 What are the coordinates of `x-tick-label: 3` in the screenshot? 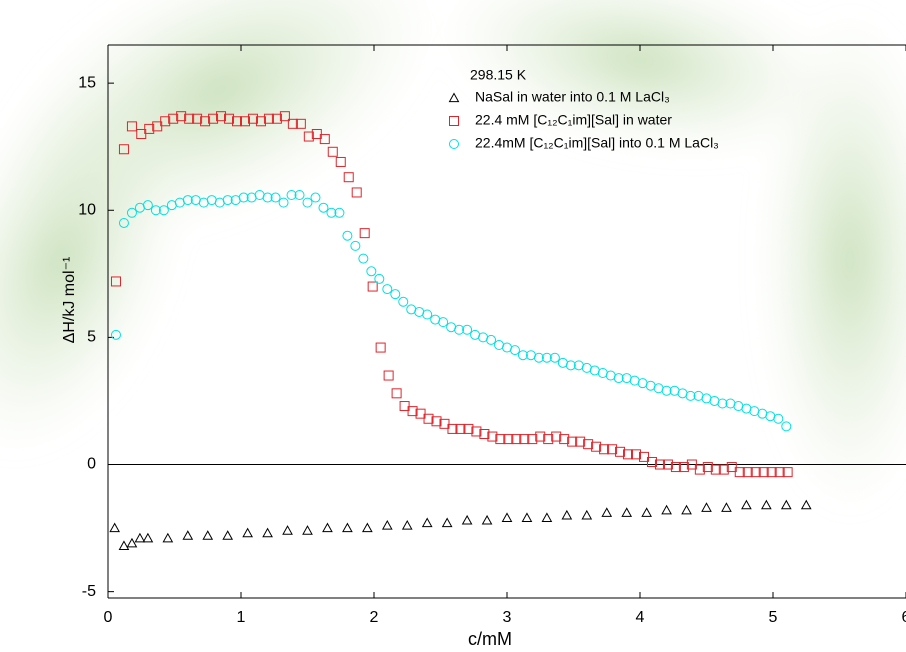 It's located at (507, 617).